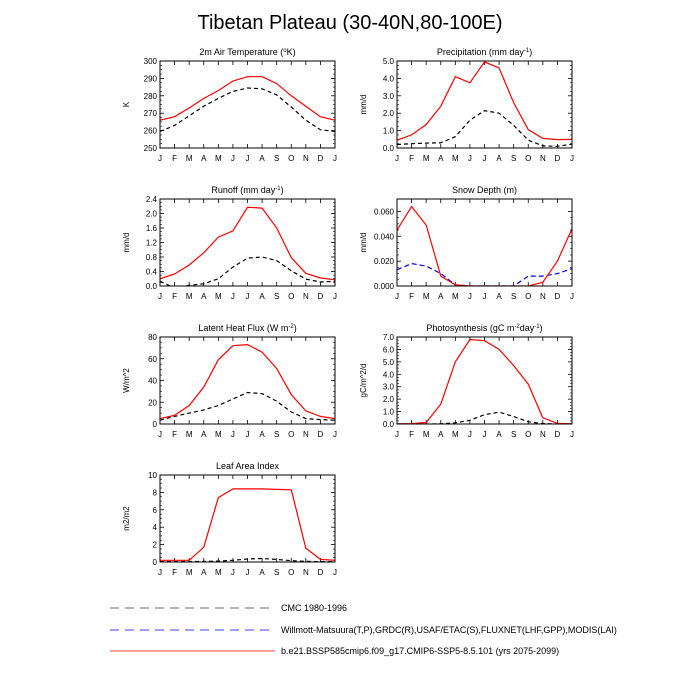  I want to click on title-superscript: -1, so click(537, 327).